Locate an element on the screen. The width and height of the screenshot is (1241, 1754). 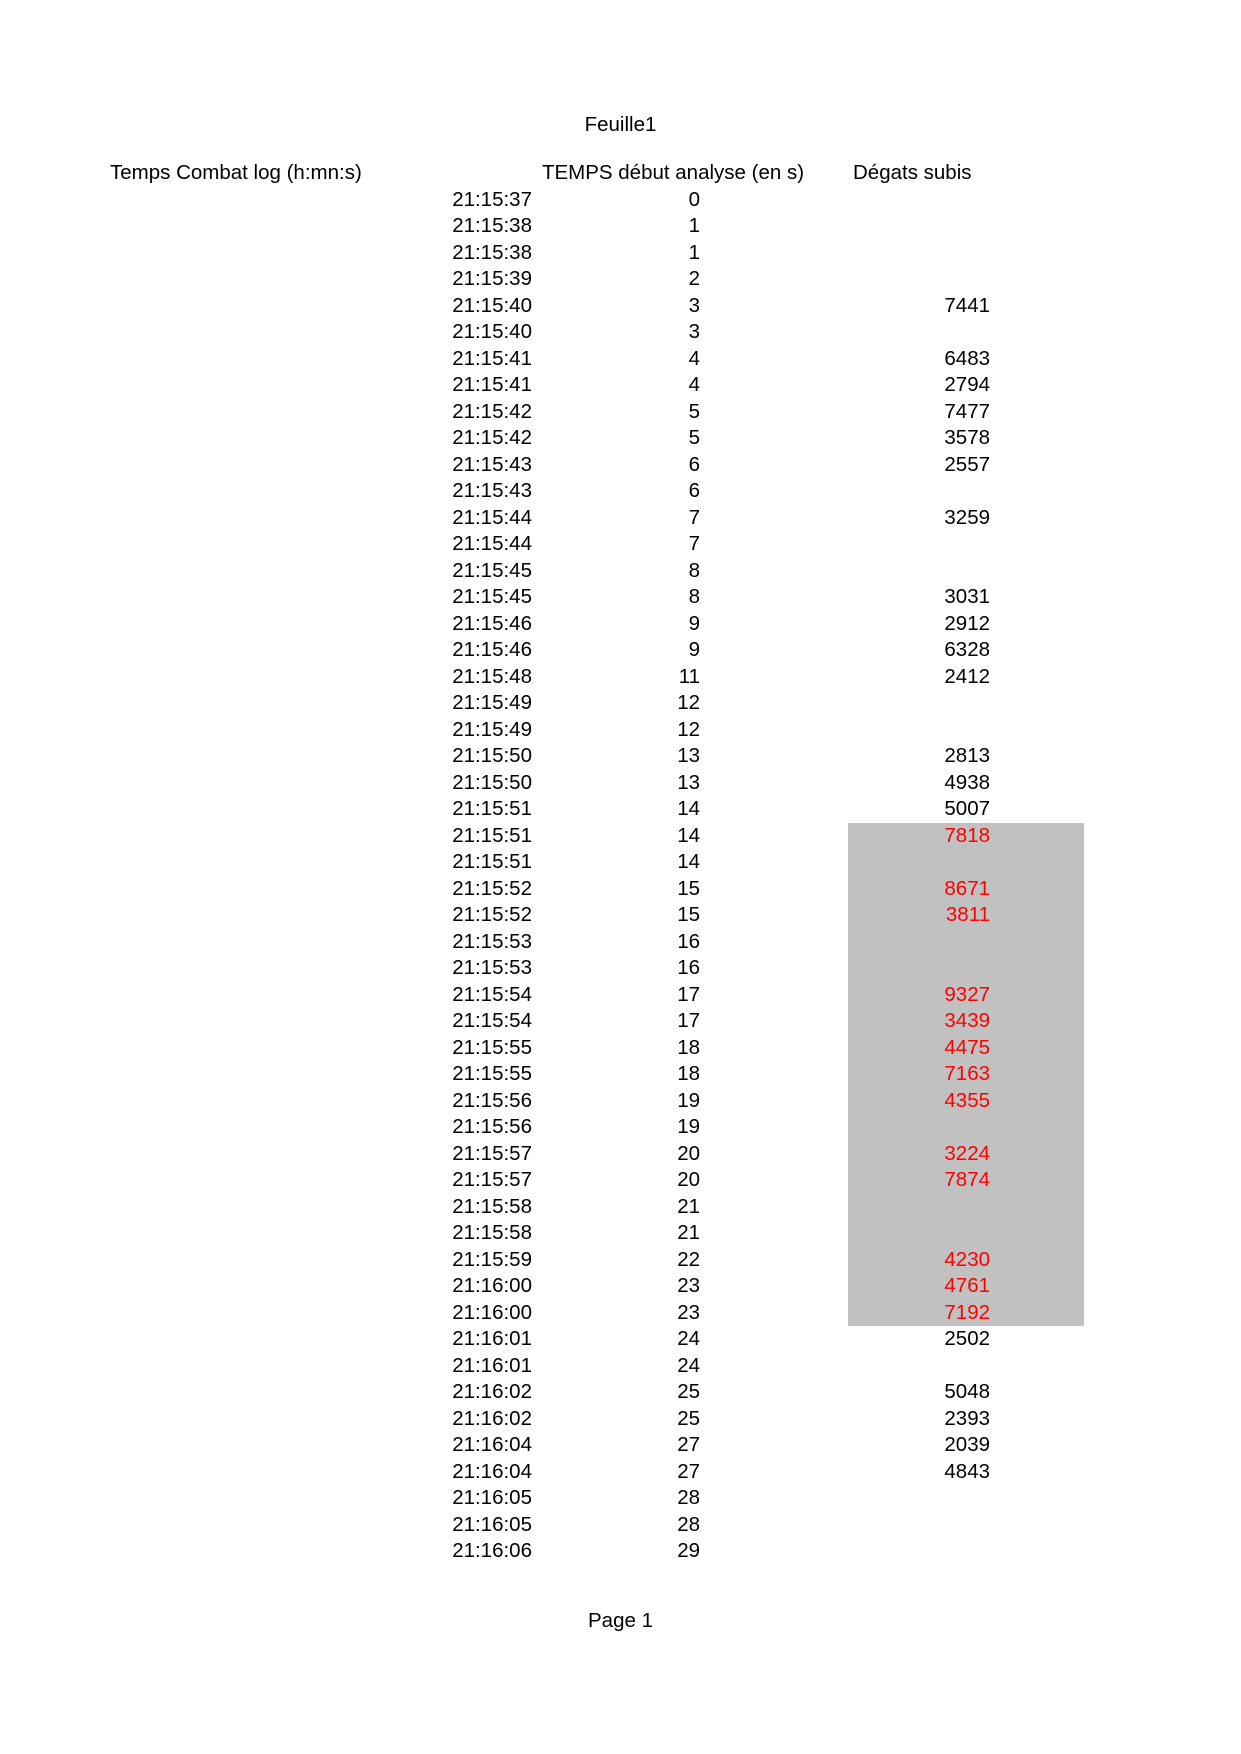
table-row: 21:15:48 11 2412 is located at coordinates (620, 677).